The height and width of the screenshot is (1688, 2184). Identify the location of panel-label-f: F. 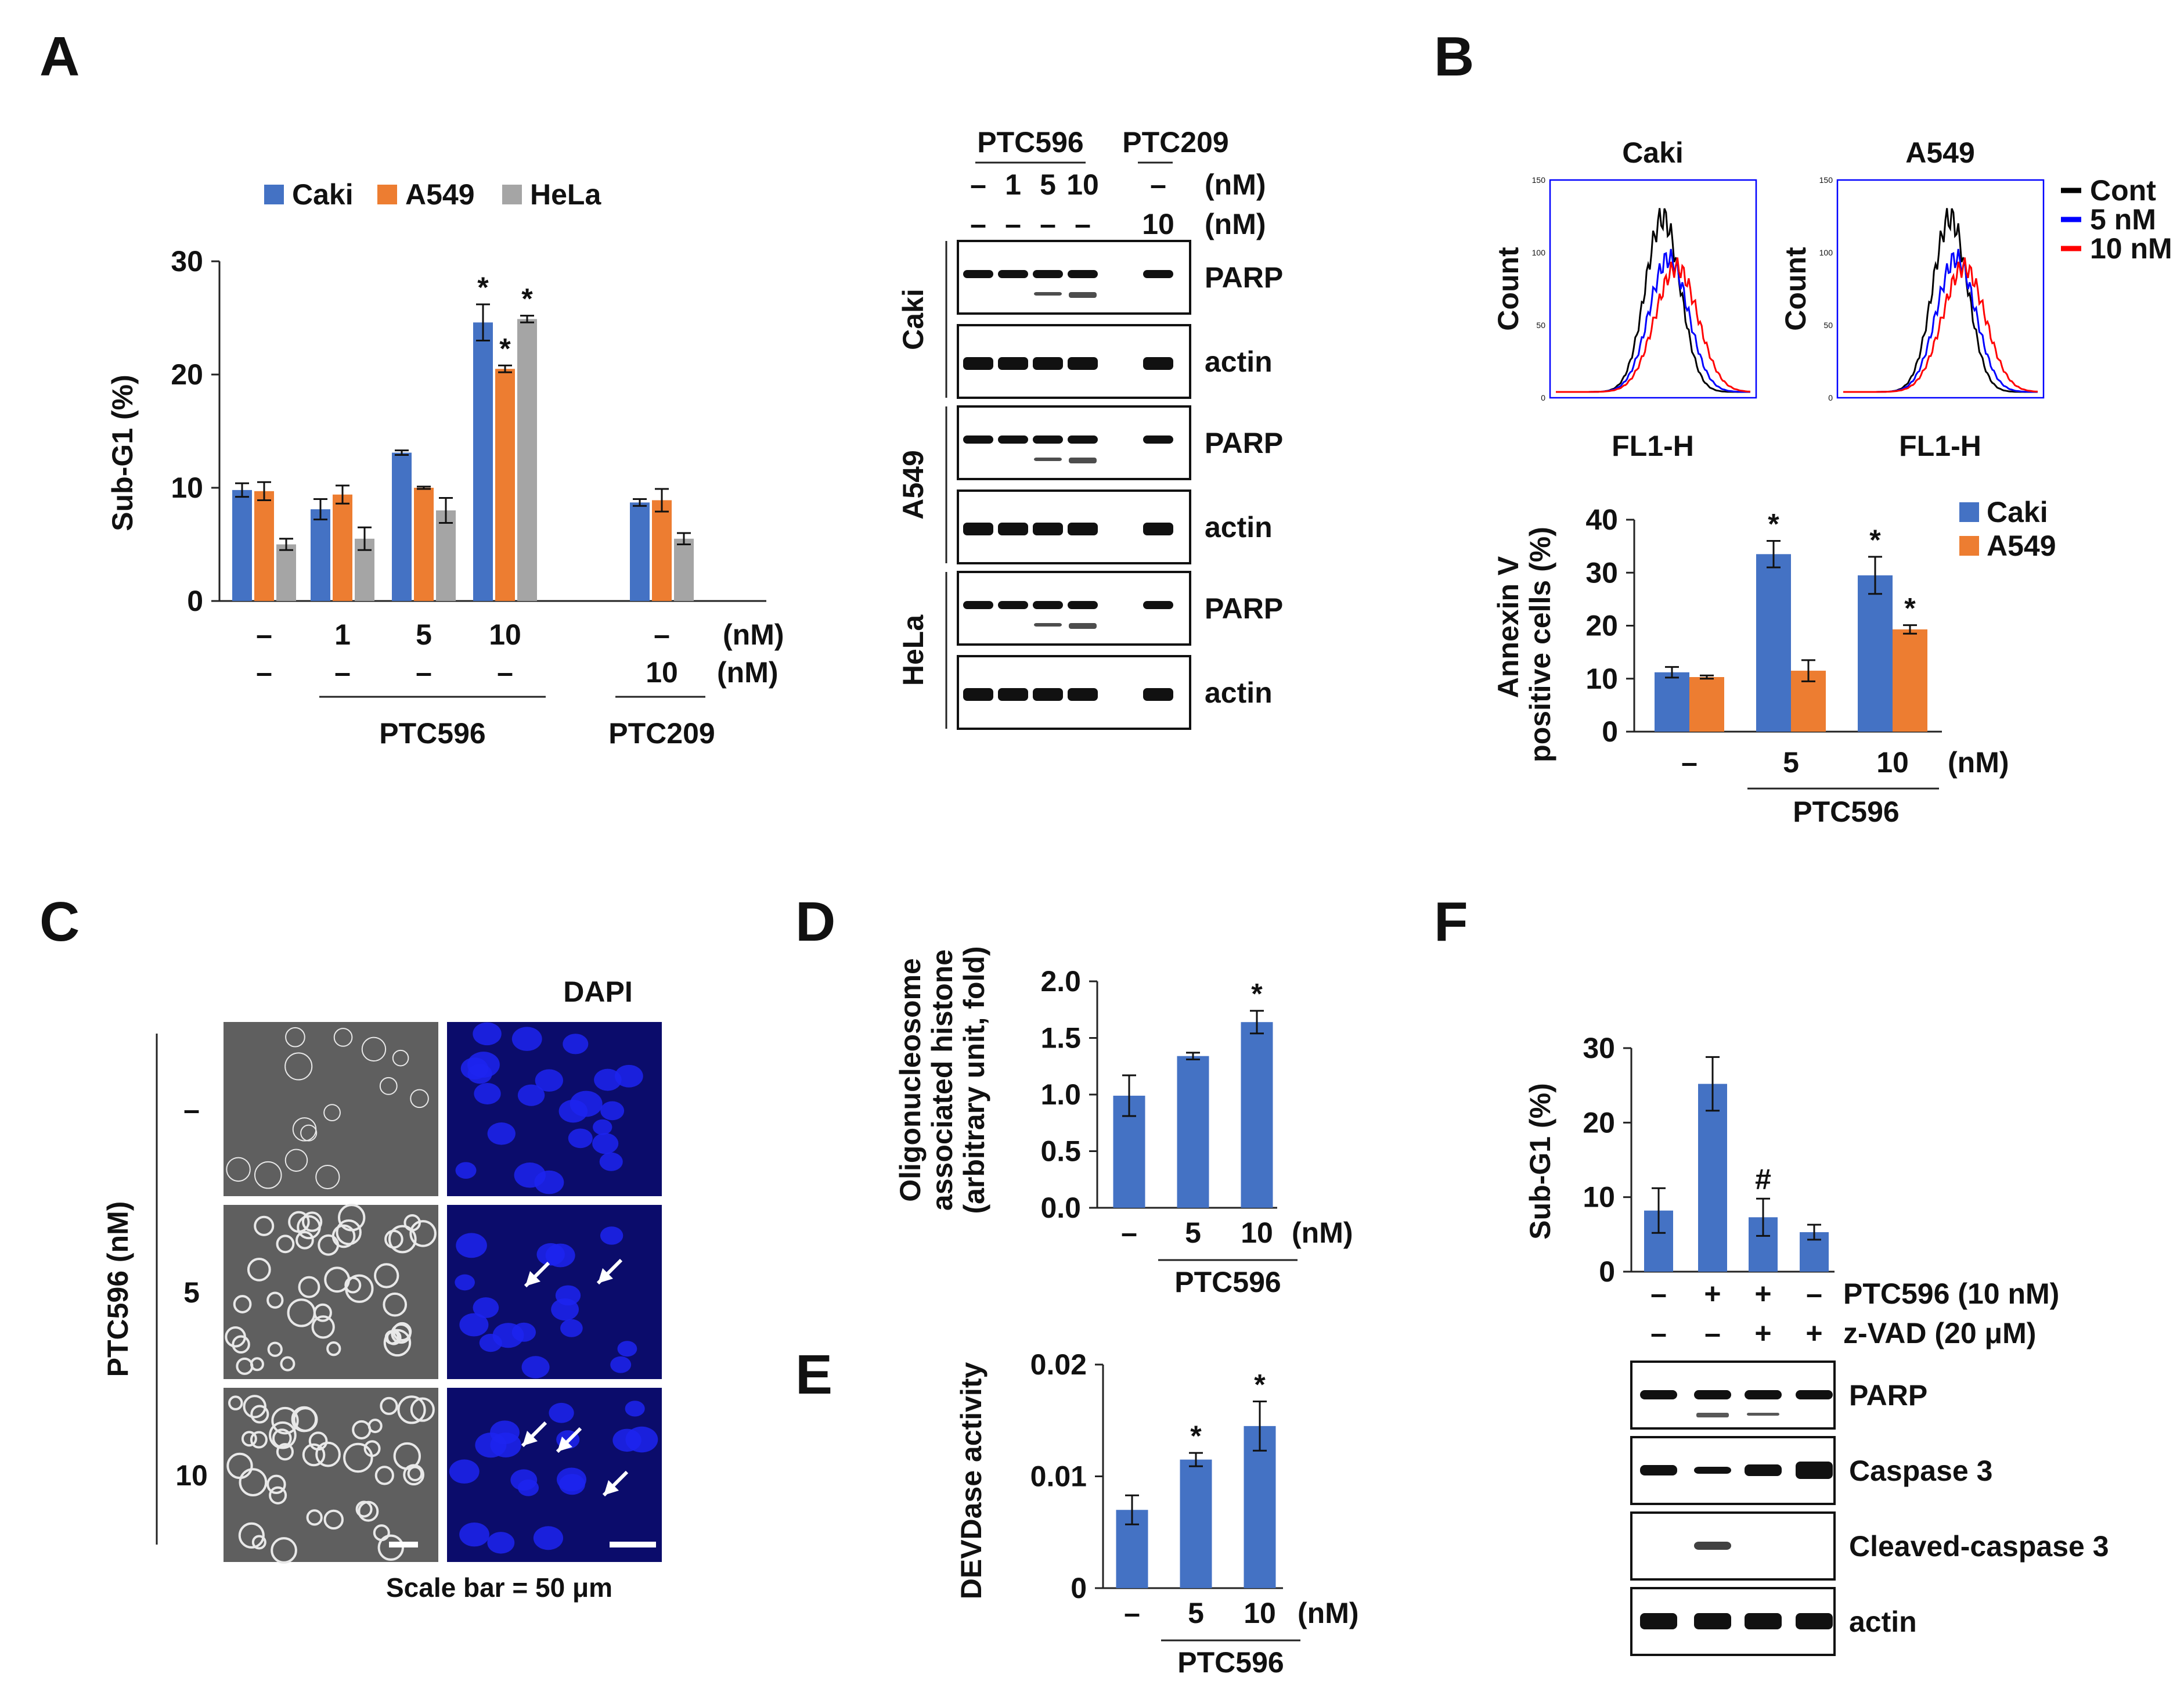
(1451, 922).